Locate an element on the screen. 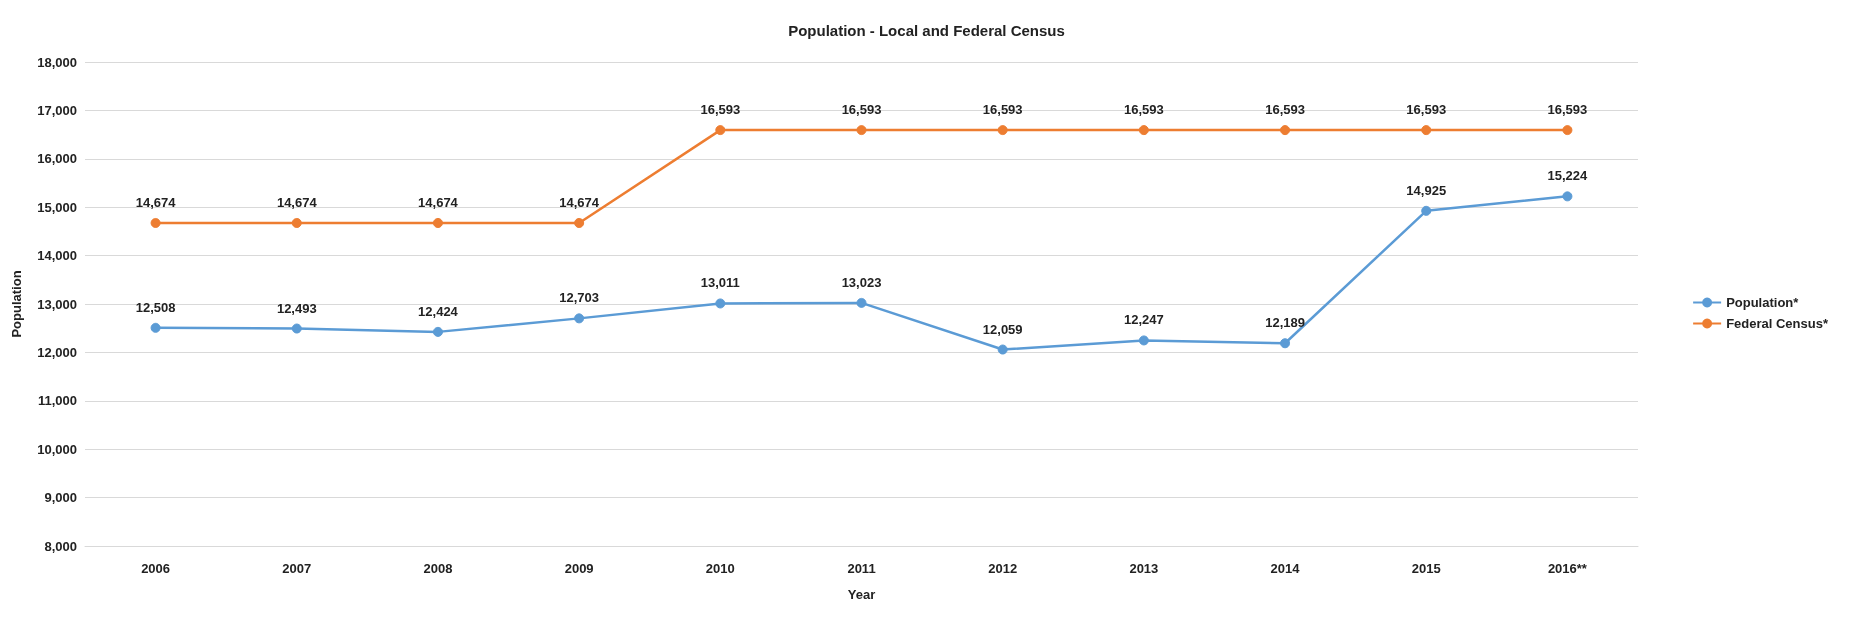 This screenshot has height=626, width=1853. y-tick-label: 10,000 is located at coordinates (57, 449).